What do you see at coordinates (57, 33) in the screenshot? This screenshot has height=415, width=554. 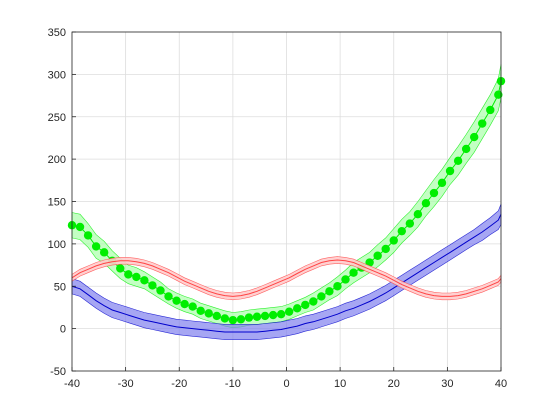 I see `y-tick-label: 350` at bounding box center [57, 33].